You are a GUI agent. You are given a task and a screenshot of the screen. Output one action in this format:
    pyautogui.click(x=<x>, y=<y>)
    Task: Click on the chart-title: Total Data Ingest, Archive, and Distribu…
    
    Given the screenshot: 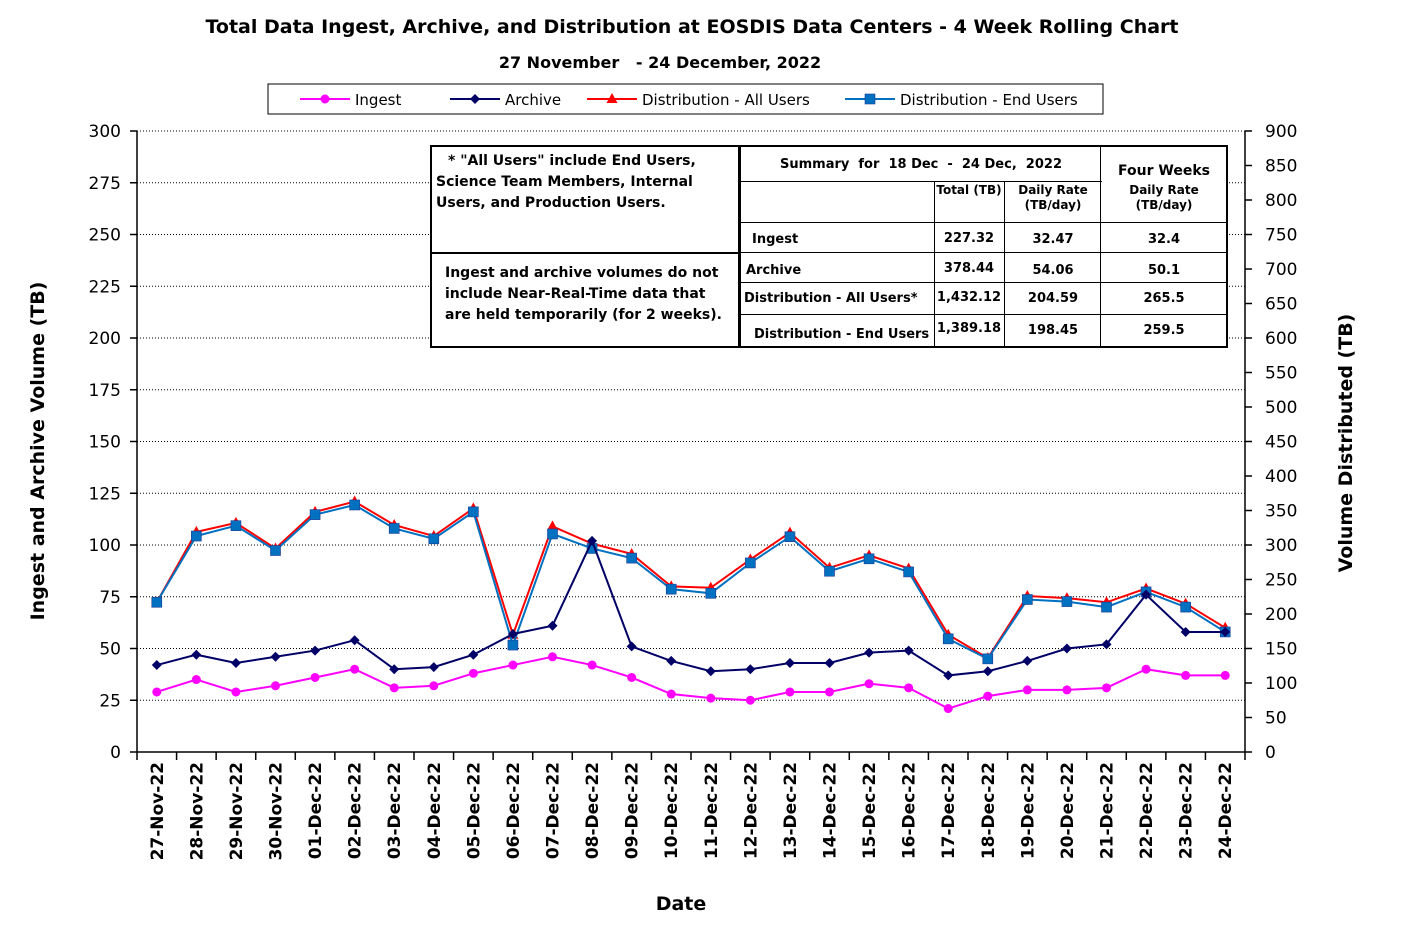 What is the action you would take?
    pyautogui.click(x=691, y=27)
    